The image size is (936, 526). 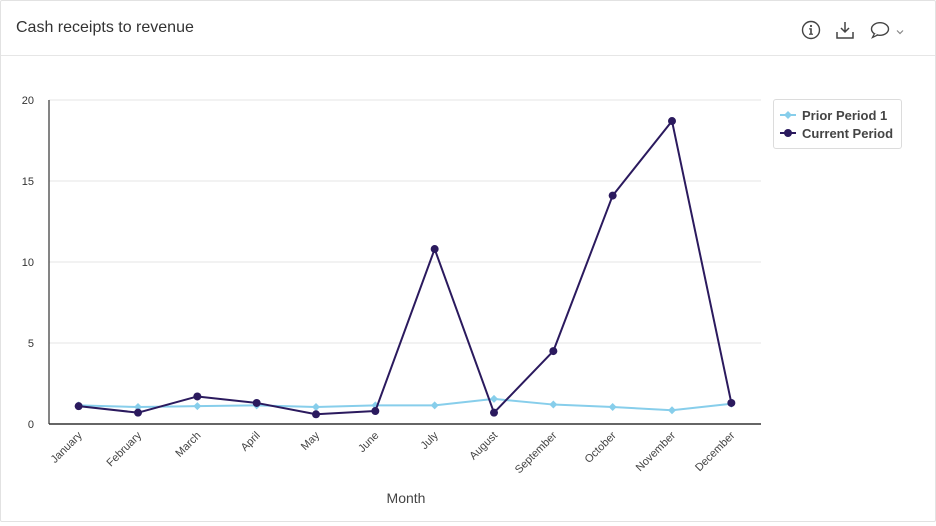 I want to click on chevron-down-icon, so click(x=900, y=33).